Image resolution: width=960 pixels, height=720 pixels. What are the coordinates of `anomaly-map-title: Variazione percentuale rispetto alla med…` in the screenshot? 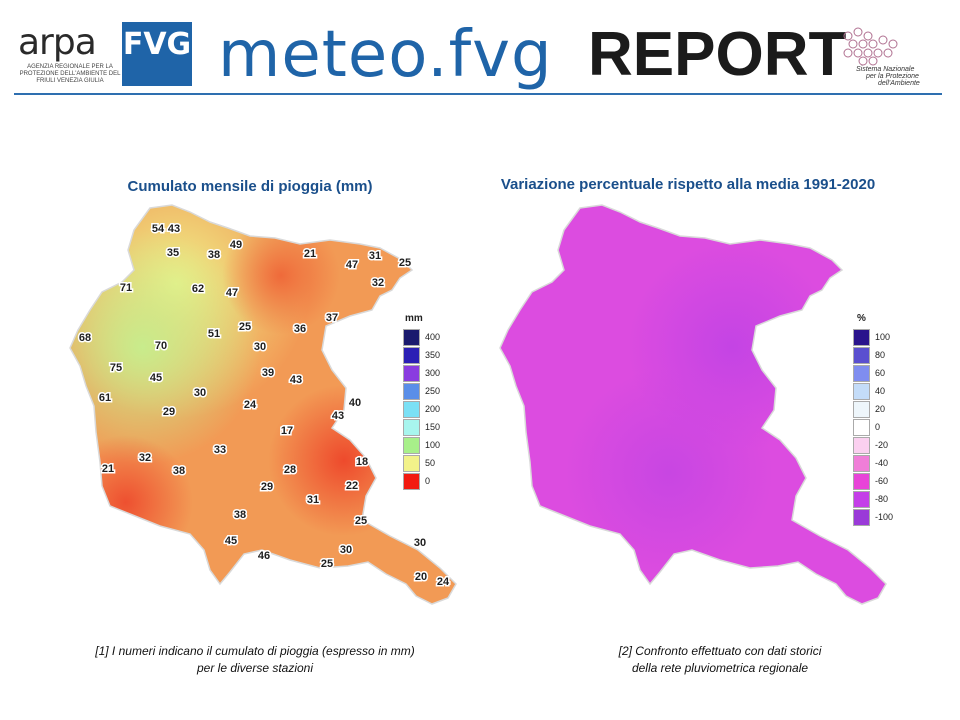 It's located at (688, 184).